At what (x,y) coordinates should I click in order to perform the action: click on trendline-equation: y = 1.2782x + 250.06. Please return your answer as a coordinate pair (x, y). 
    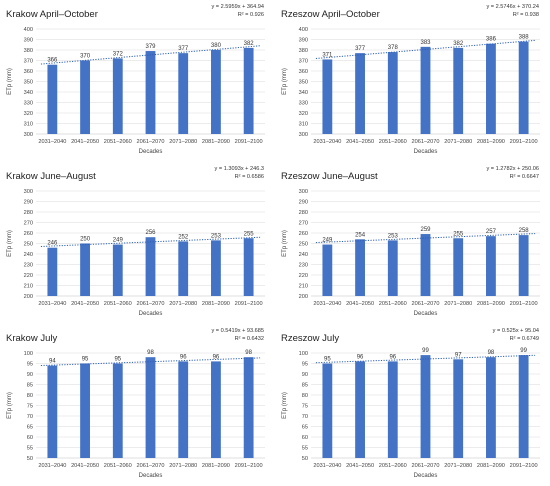
    Looking at the image, I should click on (512, 169).